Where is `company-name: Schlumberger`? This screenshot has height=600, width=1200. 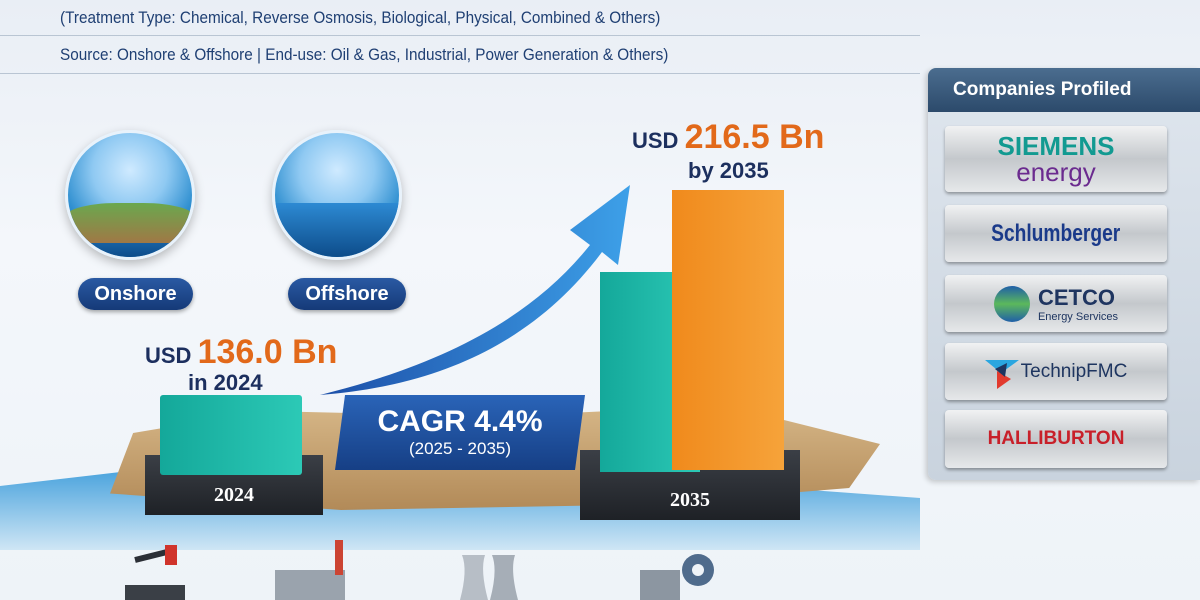
company-name: Schlumberger is located at coordinates (1056, 233).